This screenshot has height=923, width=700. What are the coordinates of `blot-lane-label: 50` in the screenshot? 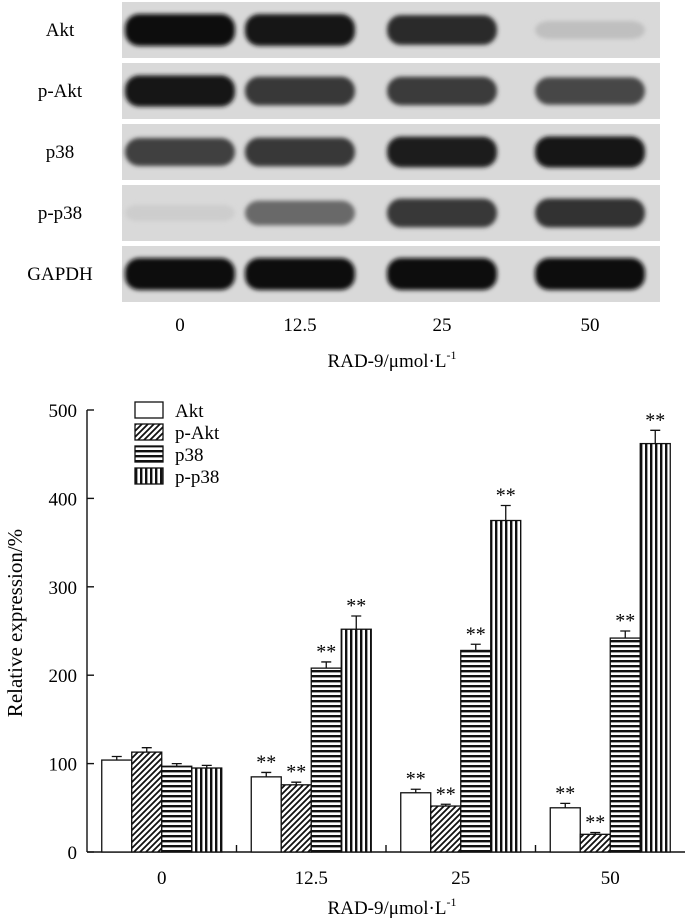 It's located at (590, 325).